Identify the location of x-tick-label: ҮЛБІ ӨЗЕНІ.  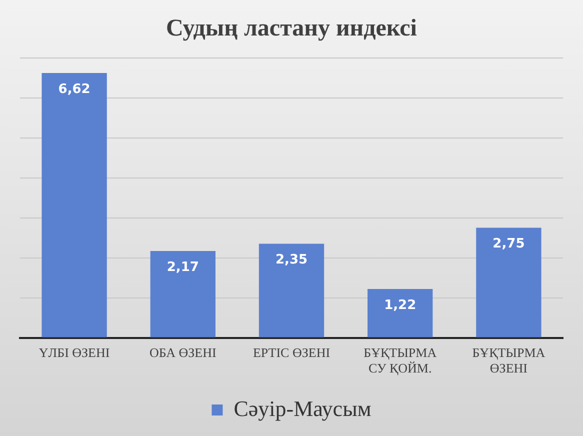
(74, 352).